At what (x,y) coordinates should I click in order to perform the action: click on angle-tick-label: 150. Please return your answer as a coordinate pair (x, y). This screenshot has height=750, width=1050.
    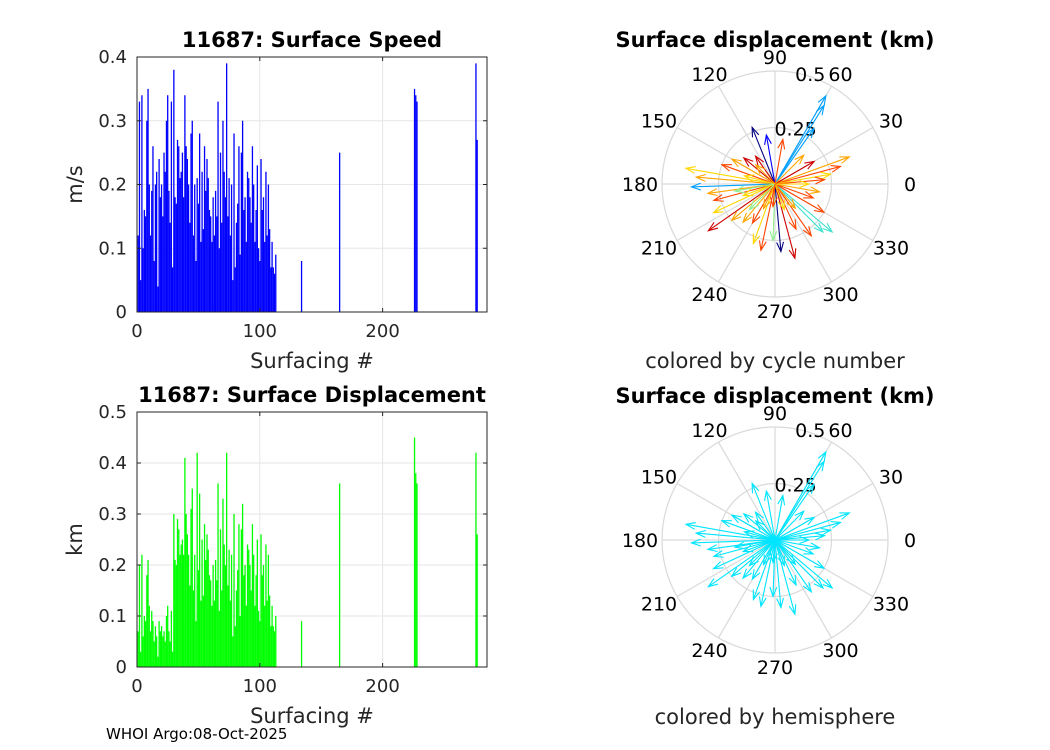
    Looking at the image, I should click on (659, 122).